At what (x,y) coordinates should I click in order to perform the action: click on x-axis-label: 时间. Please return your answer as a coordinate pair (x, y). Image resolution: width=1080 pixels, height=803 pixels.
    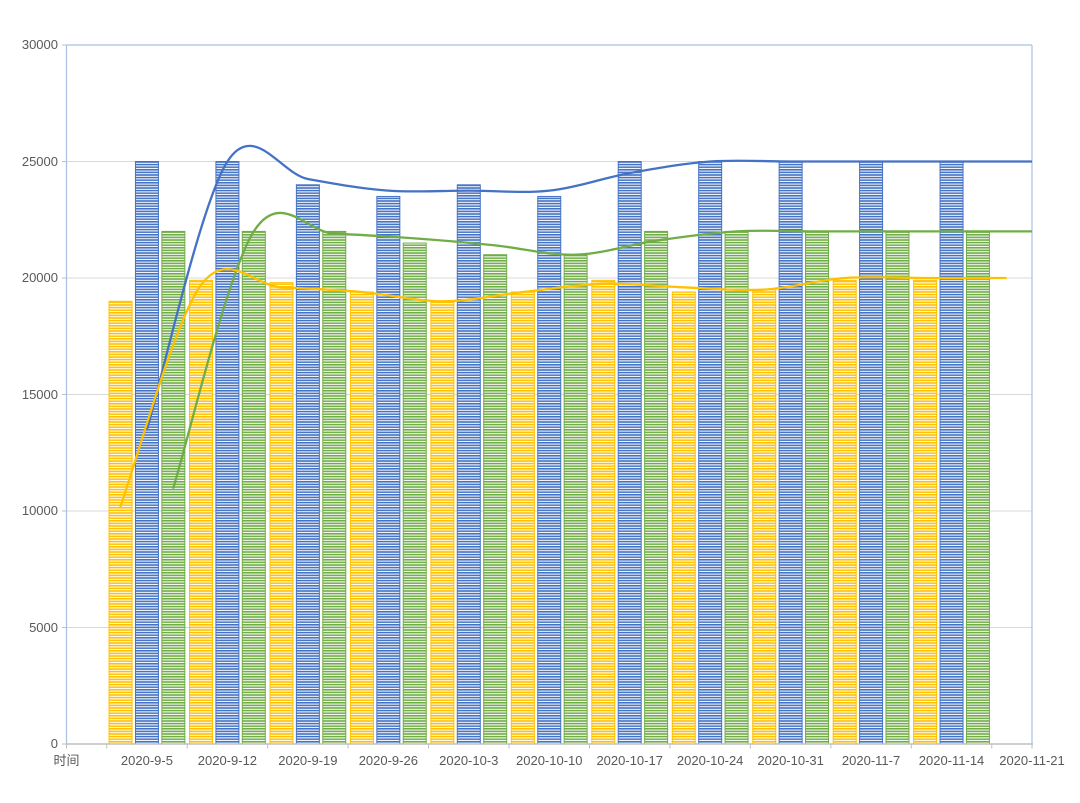
    Looking at the image, I should click on (66, 760).